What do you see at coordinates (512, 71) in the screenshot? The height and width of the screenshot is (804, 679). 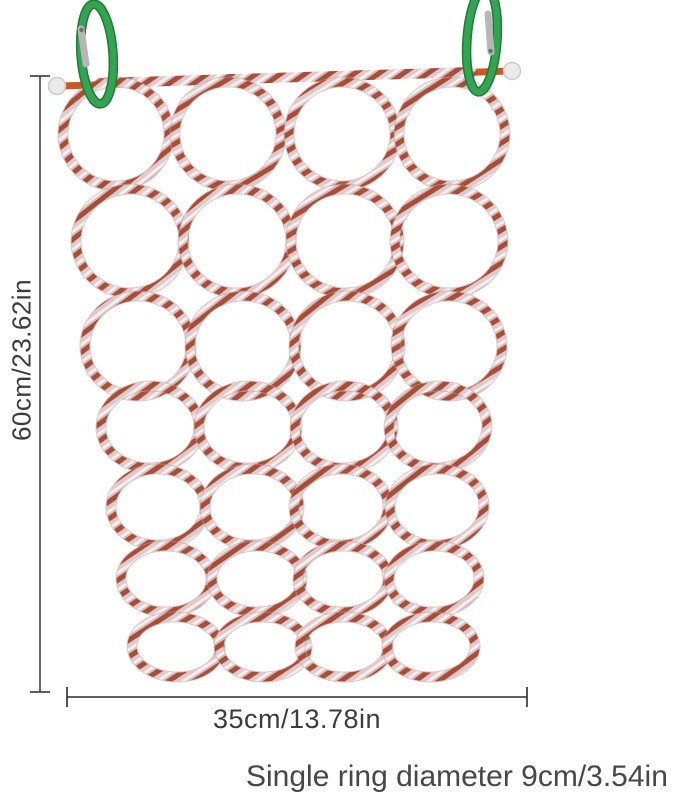 I see `rod-end-ball-right` at bounding box center [512, 71].